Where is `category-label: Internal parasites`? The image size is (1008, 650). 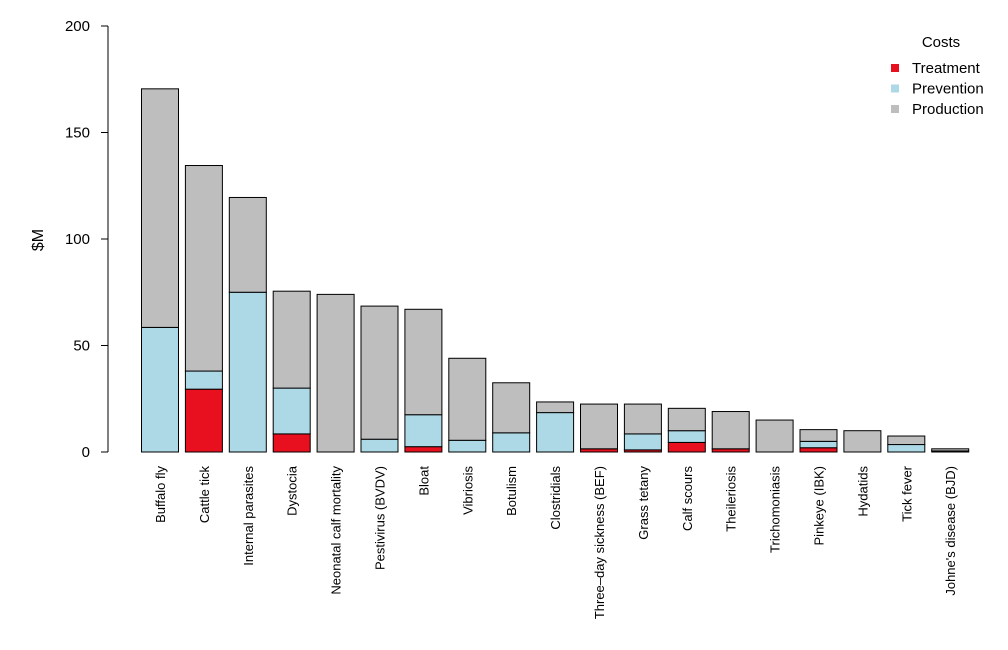
category-label: Internal parasites is located at coordinates (248, 516).